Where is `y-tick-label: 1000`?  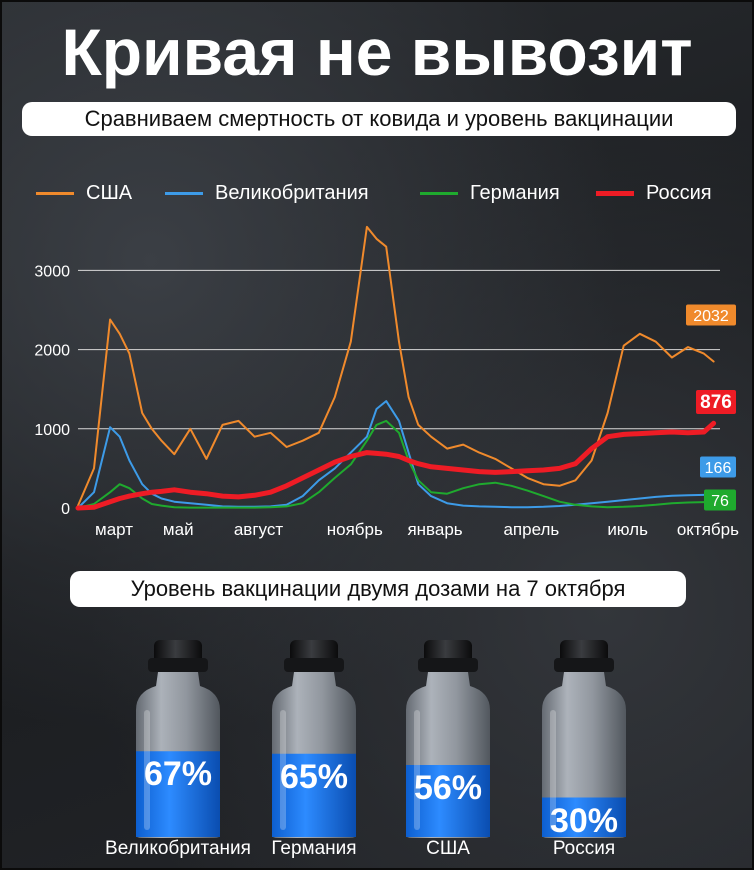 y-tick-label: 1000 is located at coordinates (52, 430).